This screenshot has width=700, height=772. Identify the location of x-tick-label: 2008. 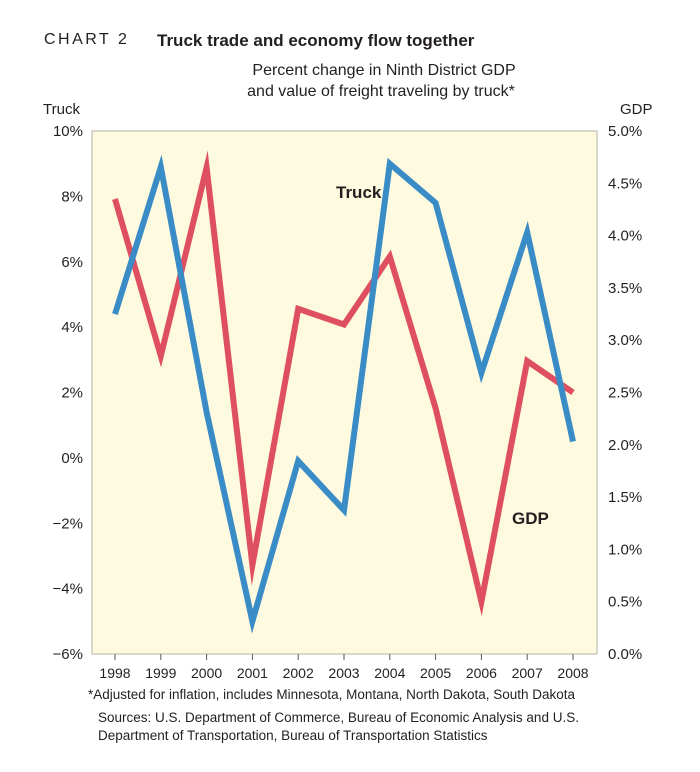
(572, 673).